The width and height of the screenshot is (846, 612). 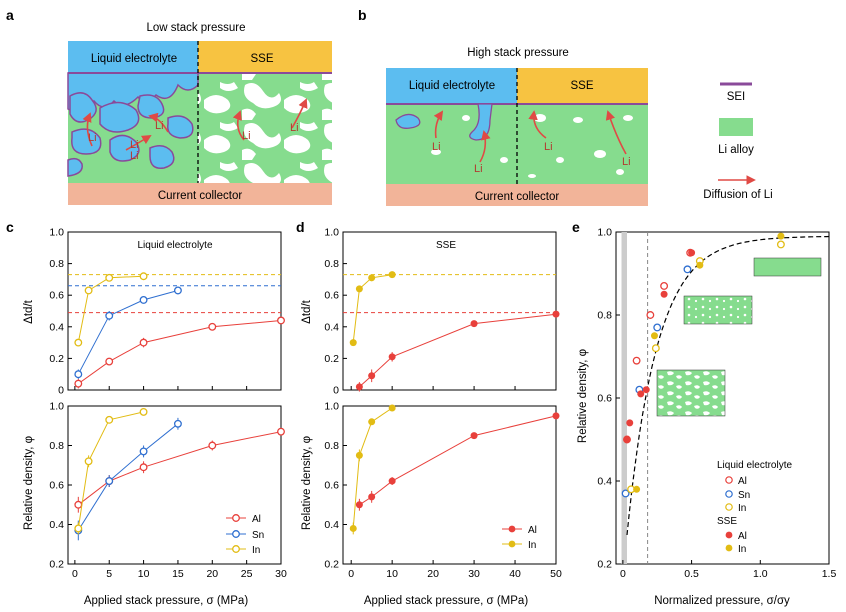 I want to click on legend-c-sn: Sn, so click(x=258, y=535).